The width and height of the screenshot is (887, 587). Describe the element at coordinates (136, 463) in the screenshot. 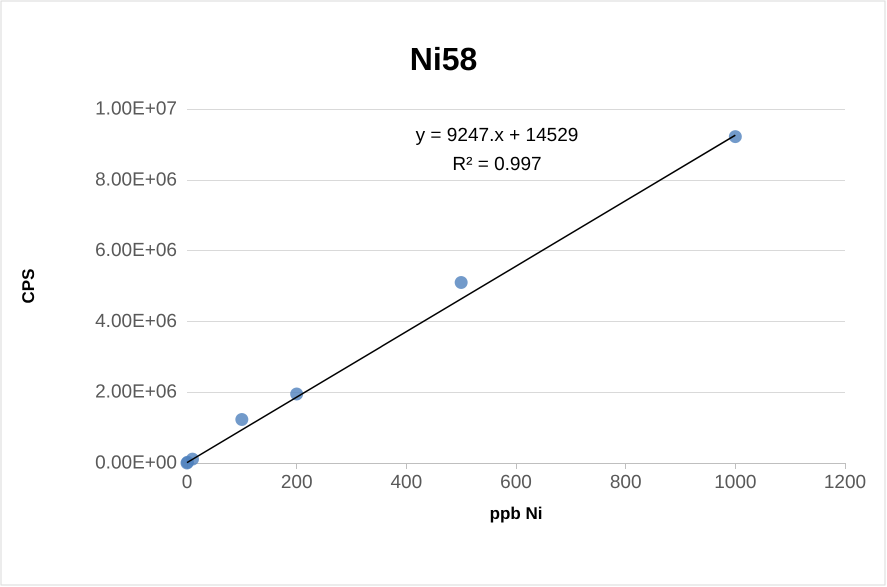

I see `y-tick-label: 0.00E+00` at that location.